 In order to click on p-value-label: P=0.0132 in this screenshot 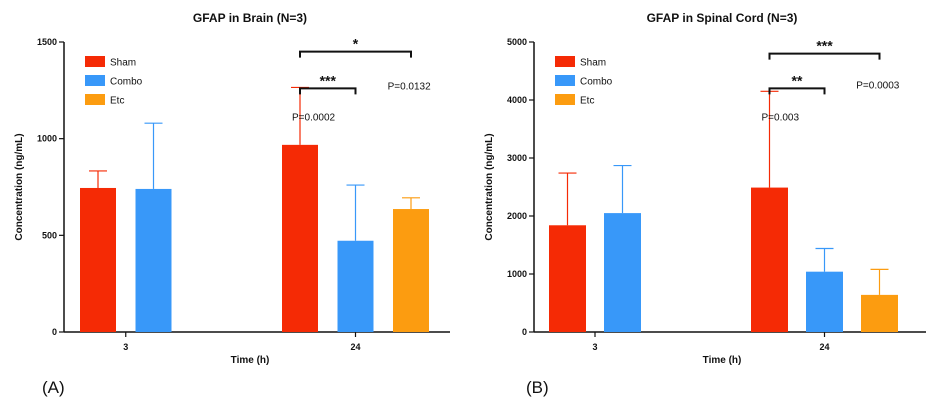, I will do `click(410, 86)`.